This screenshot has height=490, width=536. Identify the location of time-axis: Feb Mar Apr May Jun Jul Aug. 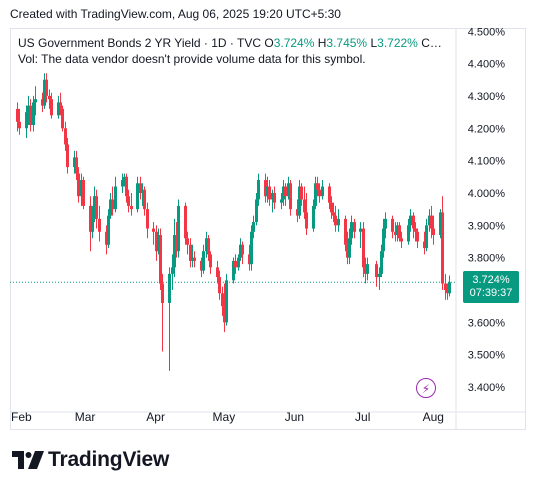
(268, 417).